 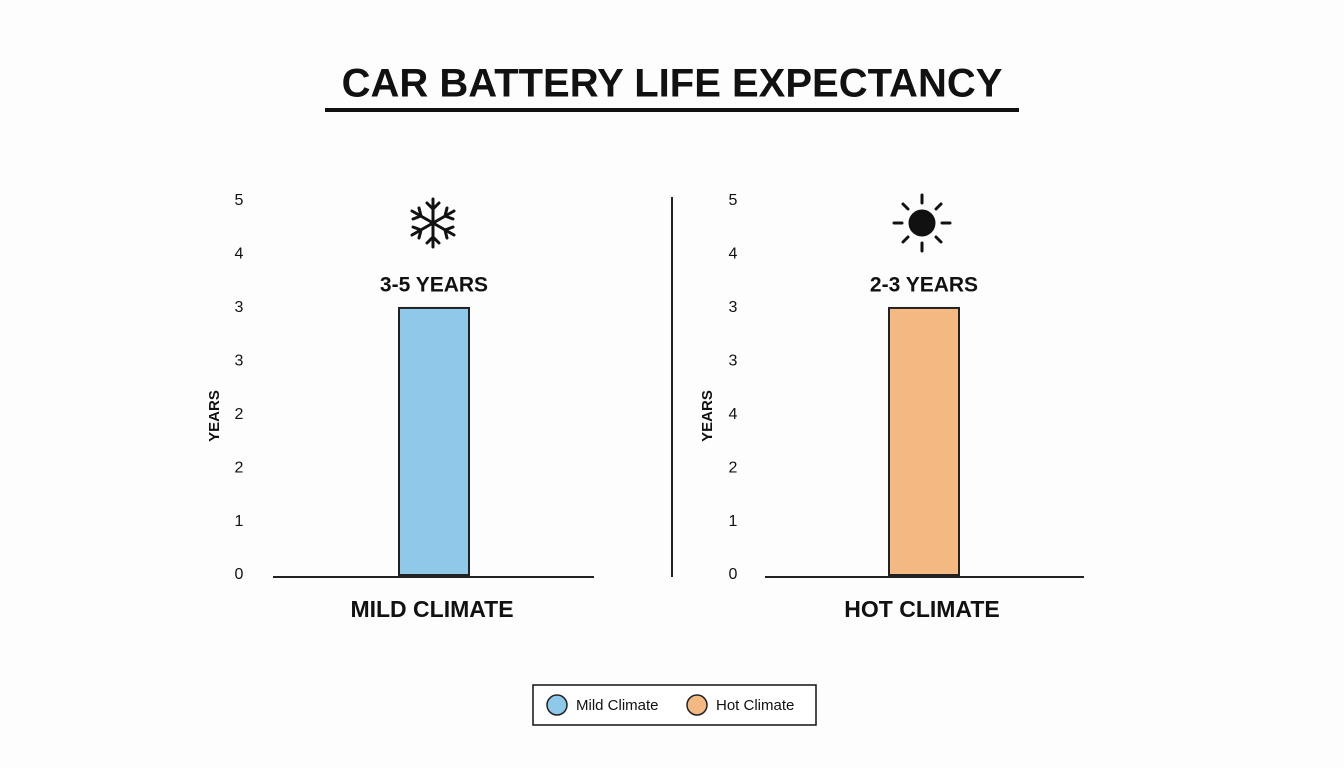 I want to click on legend-label: Mild Climate, so click(x=617, y=705).